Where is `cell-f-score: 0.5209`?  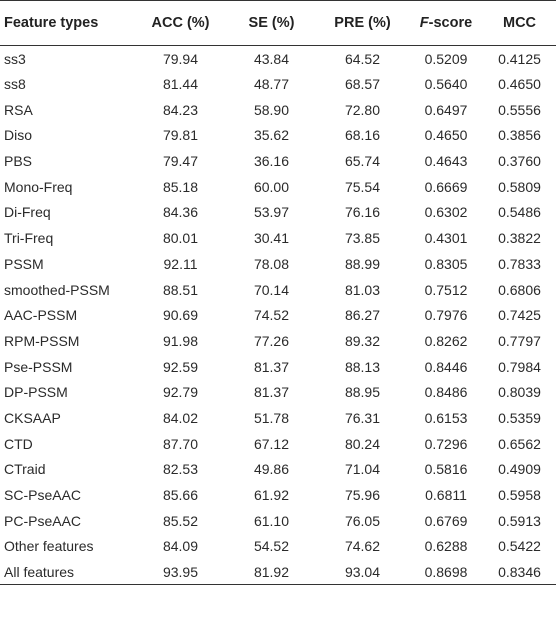
cell-f-score: 0.5209 is located at coordinates (446, 58).